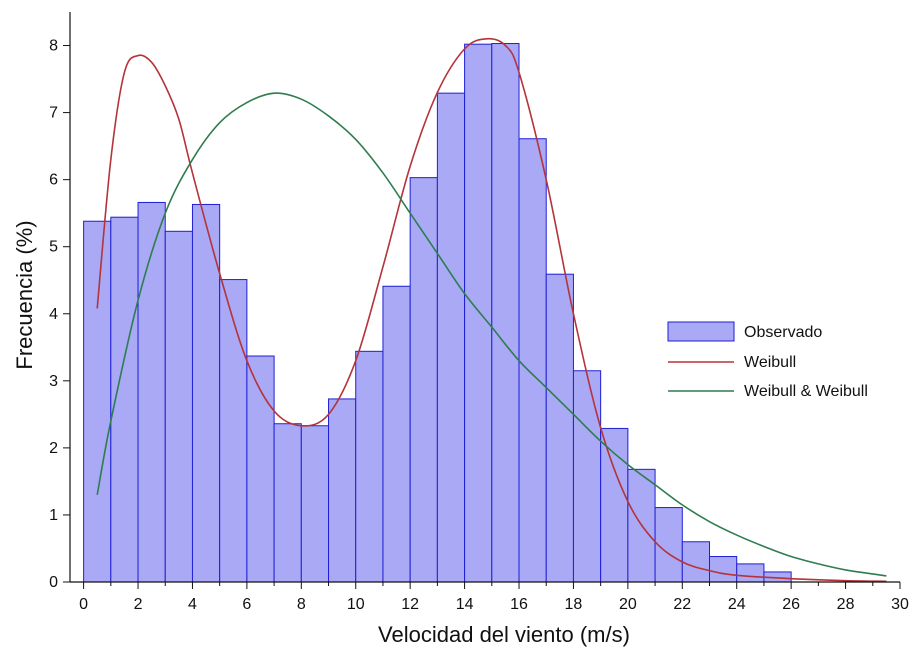 The height and width of the screenshot is (652, 915). What do you see at coordinates (138, 604) in the screenshot?
I see `x-tick-label: 2` at bounding box center [138, 604].